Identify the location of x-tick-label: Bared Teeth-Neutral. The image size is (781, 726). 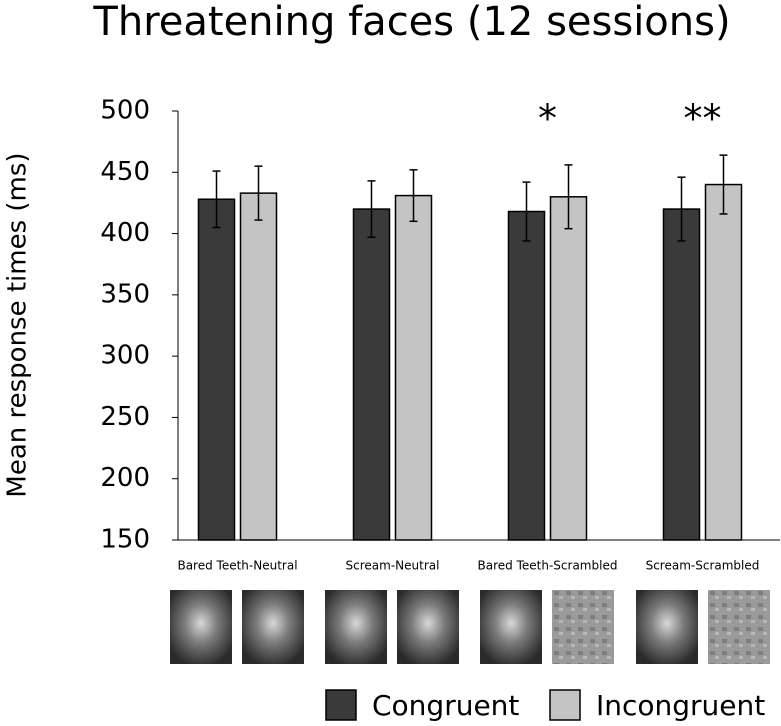
(237, 566).